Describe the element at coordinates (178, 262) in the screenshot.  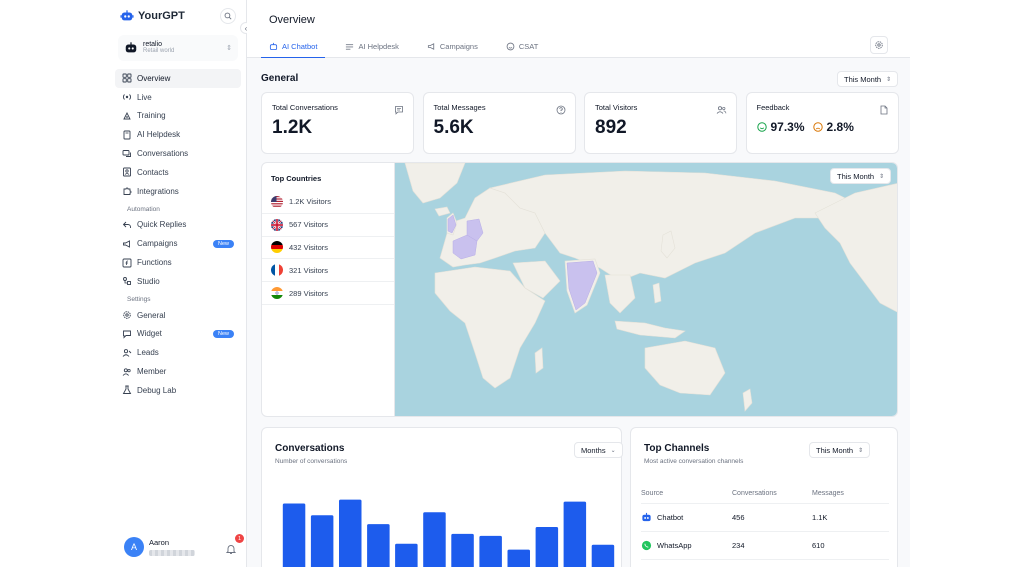
I see `sidebar-item-functions: Functions` at that location.